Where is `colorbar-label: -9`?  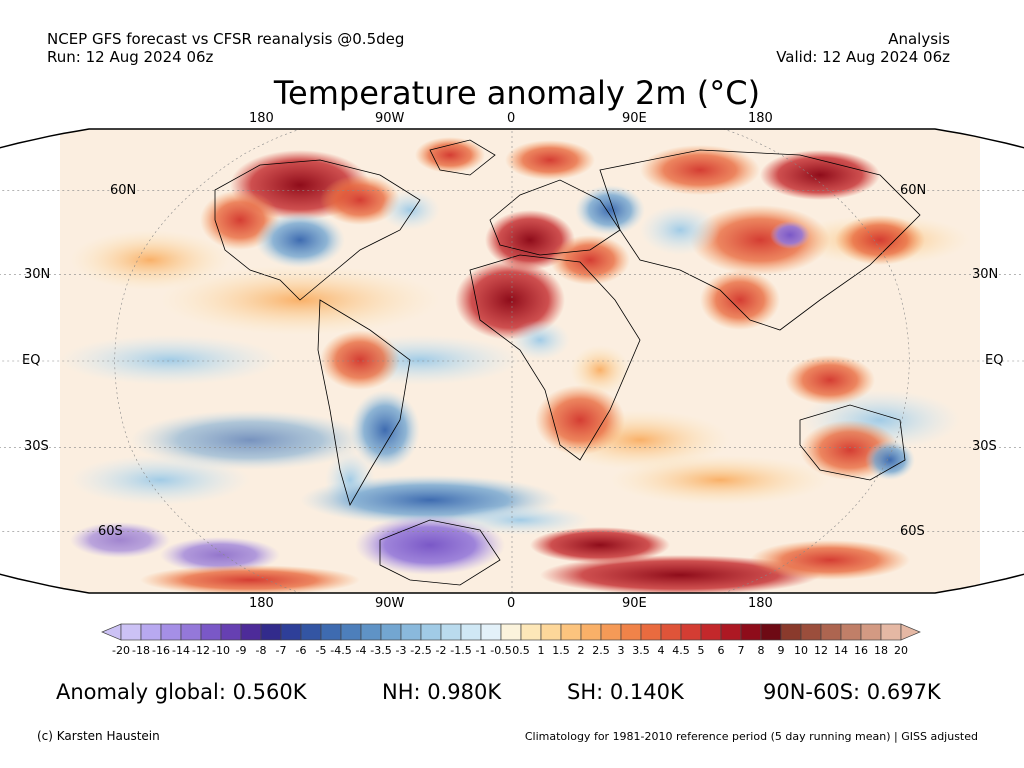
colorbar-label: -9 is located at coordinates (241, 650).